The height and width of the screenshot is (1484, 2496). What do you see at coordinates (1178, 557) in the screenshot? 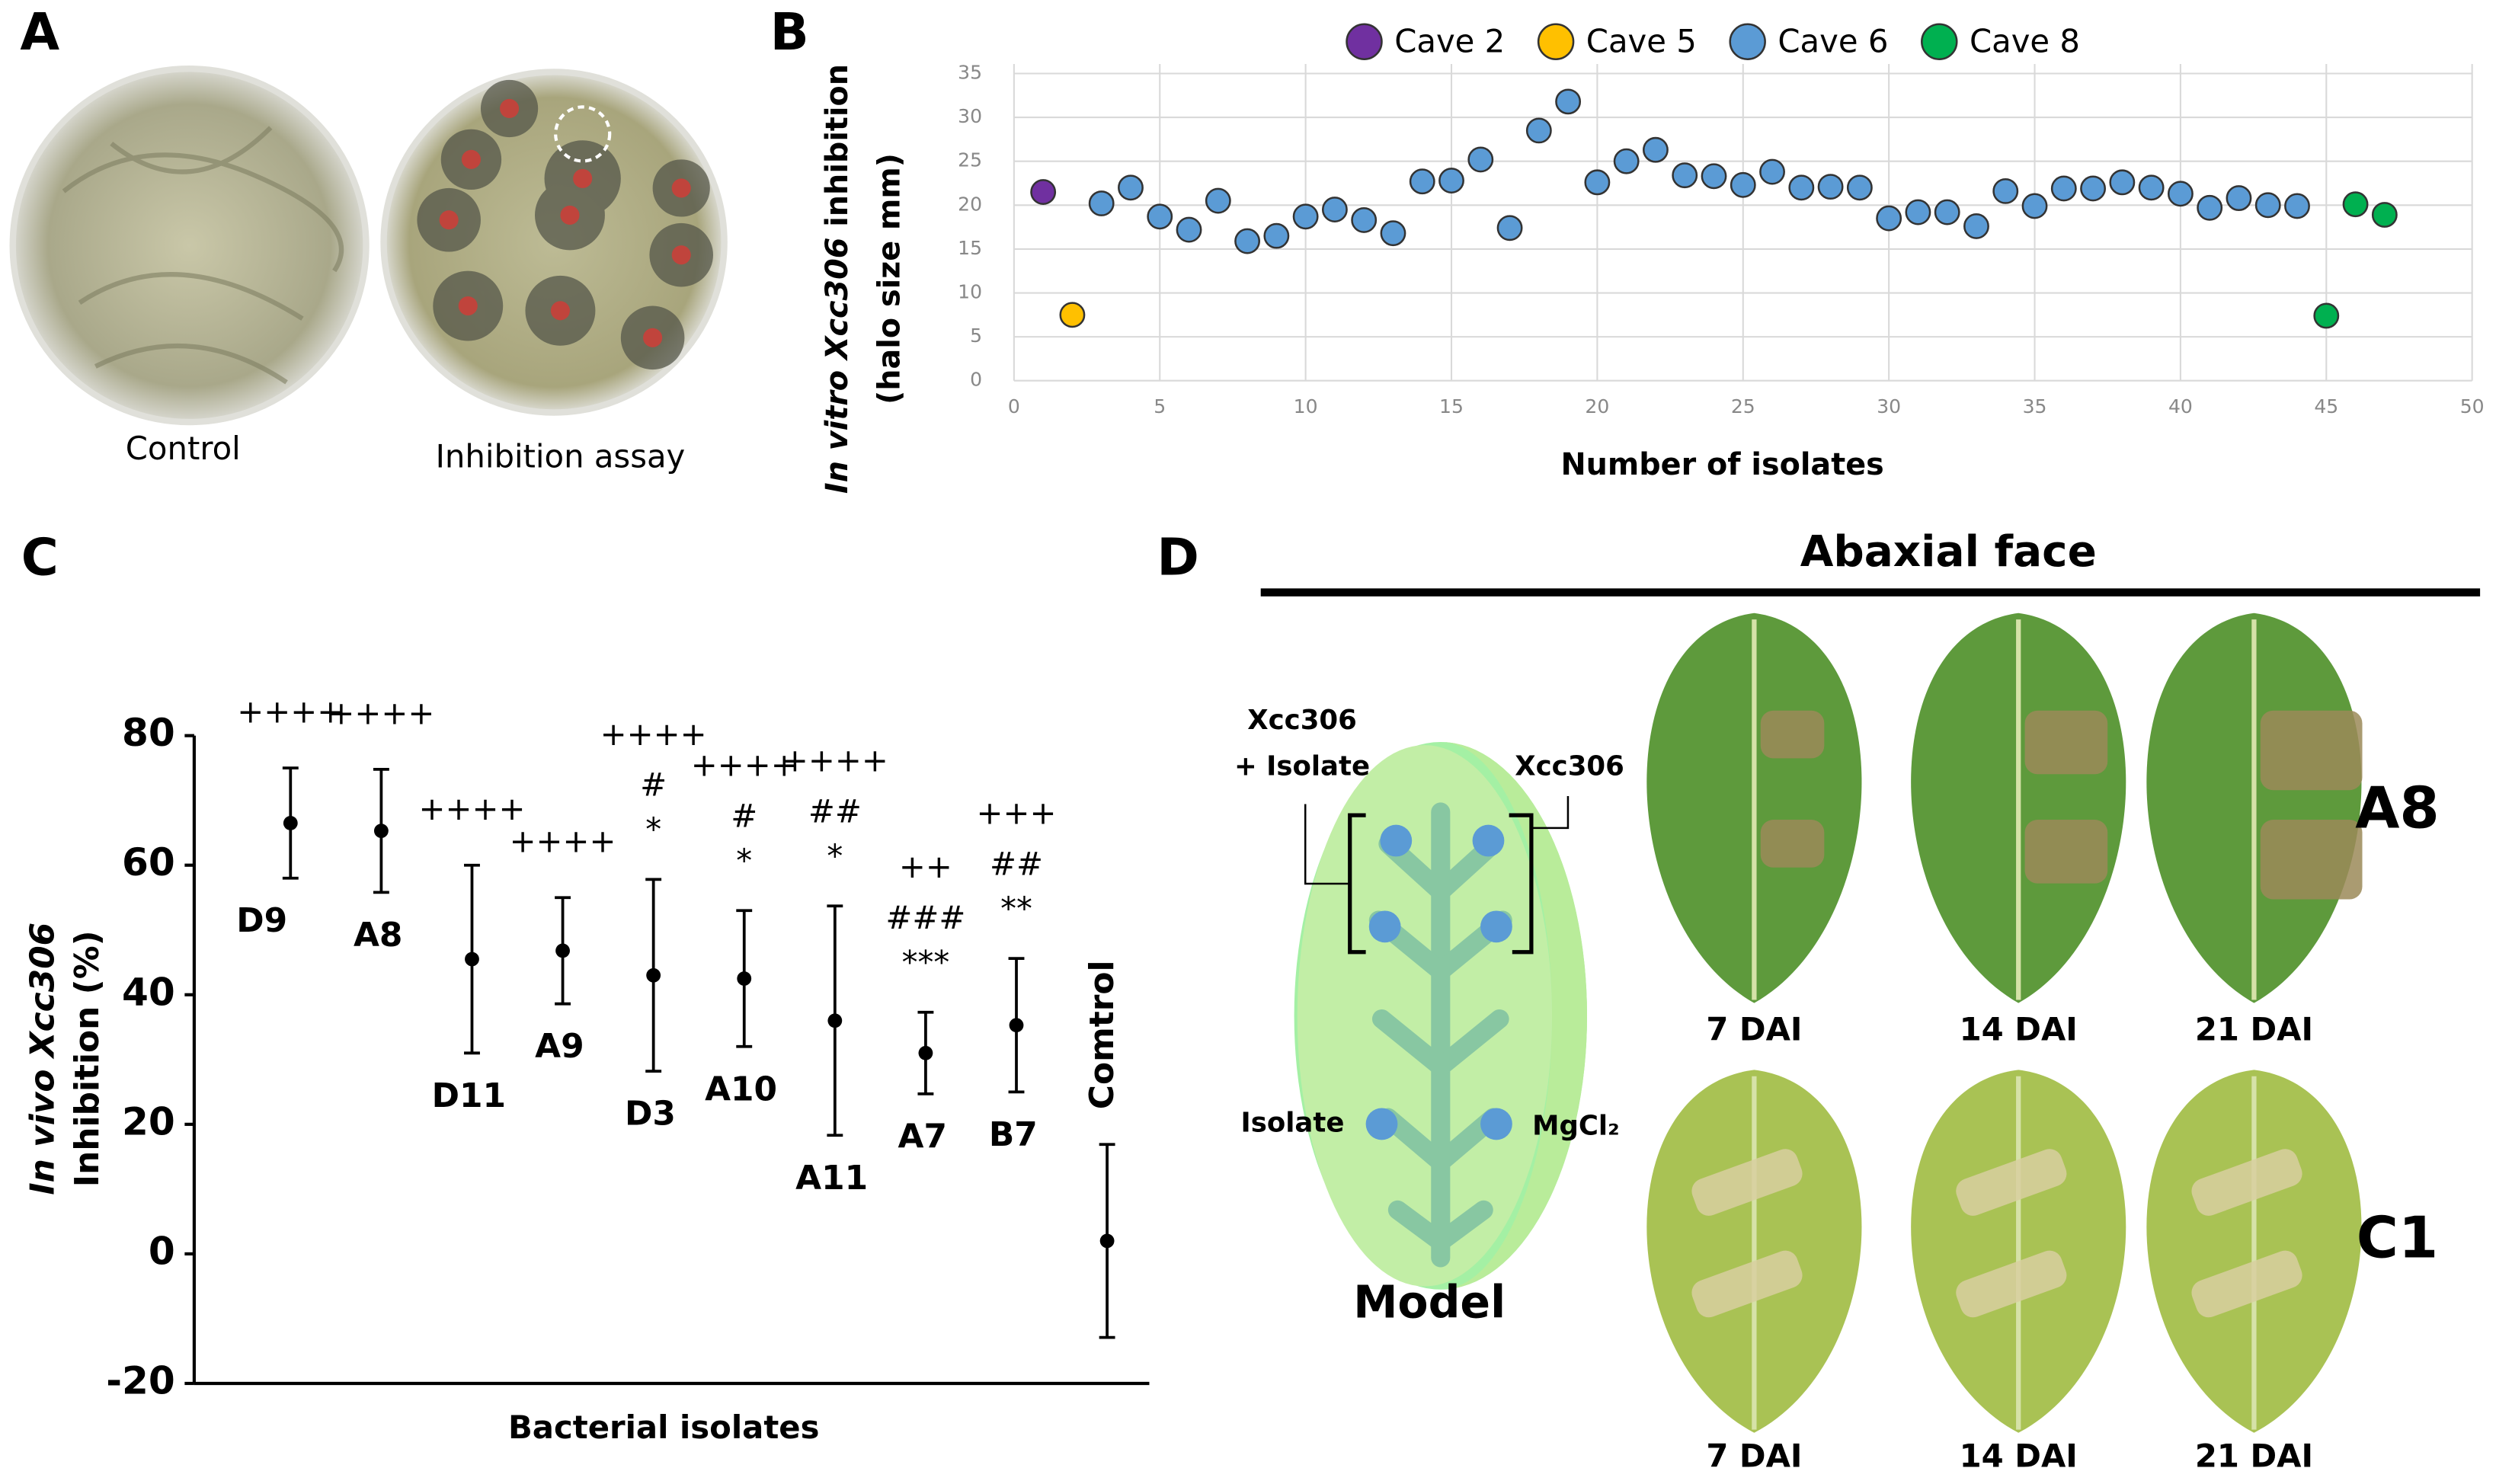
I see `panel-label: D` at bounding box center [1178, 557].